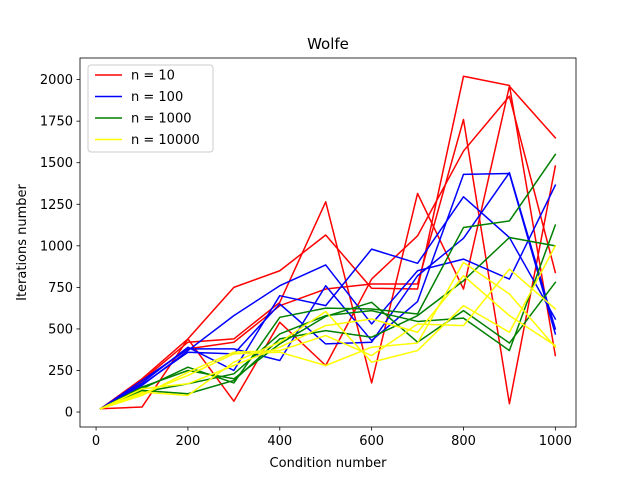 The height and width of the screenshot is (480, 640). I want to click on x-tick-label-600: 600, so click(371, 441).